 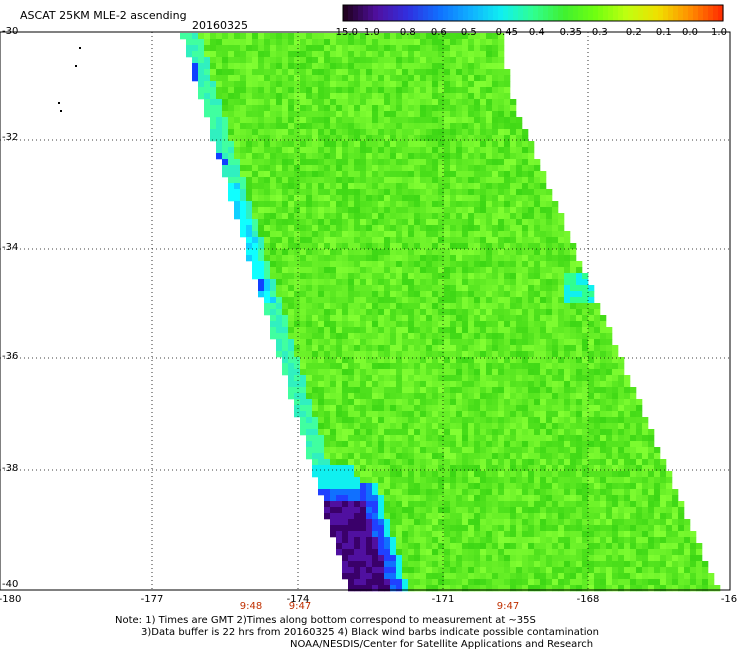 What do you see at coordinates (421, 13) in the screenshot?
I see `colorbar-cell` at bounding box center [421, 13].